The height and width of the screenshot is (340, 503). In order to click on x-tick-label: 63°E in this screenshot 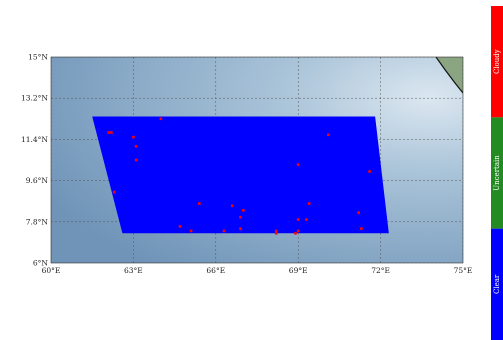, I will do `click(133, 270)`.